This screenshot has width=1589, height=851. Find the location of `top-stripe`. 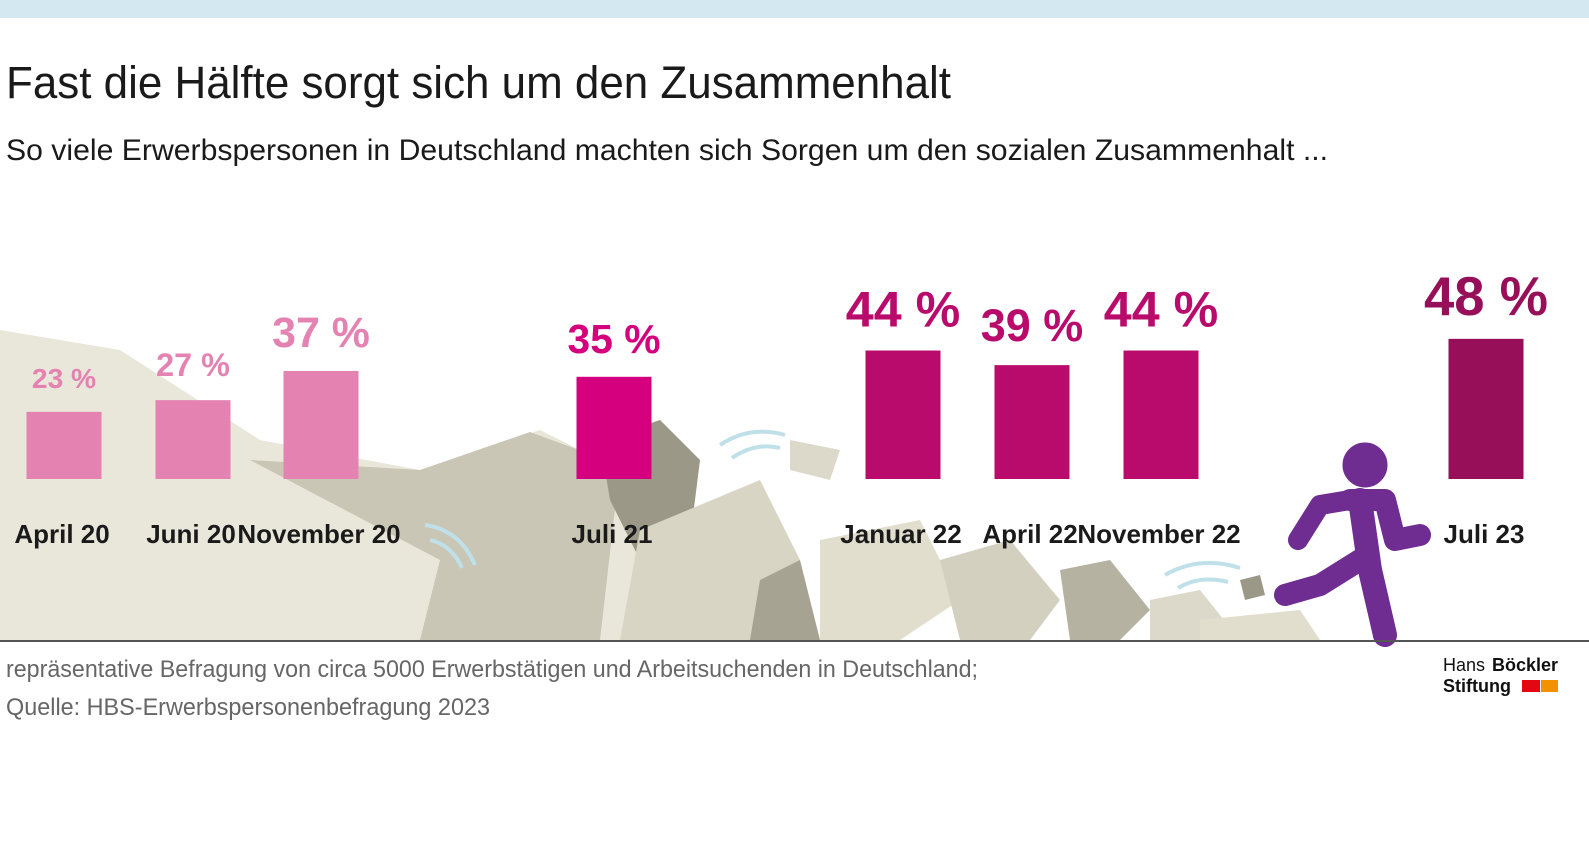

top-stripe is located at coordinates (794, 9).